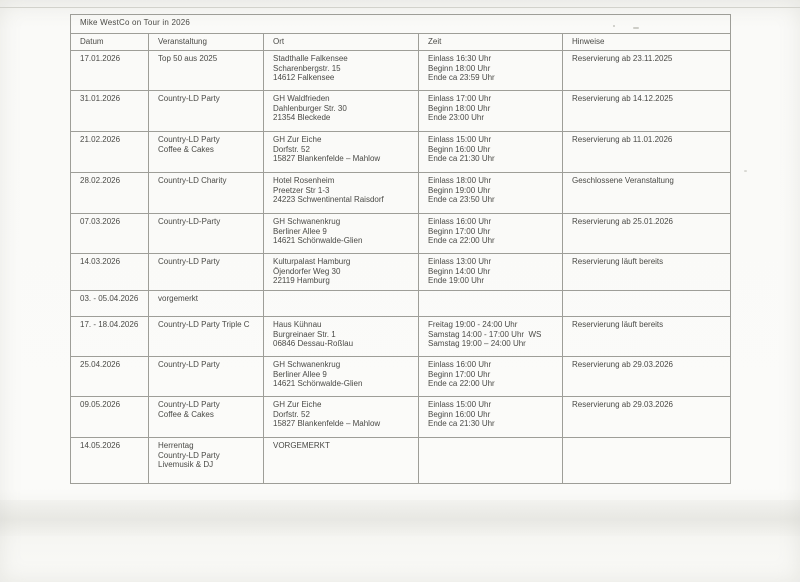 Image resolution: width=800 pixels, height=582 pixels. I want to click on text-line: Reservierung ab 29.03.2026, so click(622, 404).